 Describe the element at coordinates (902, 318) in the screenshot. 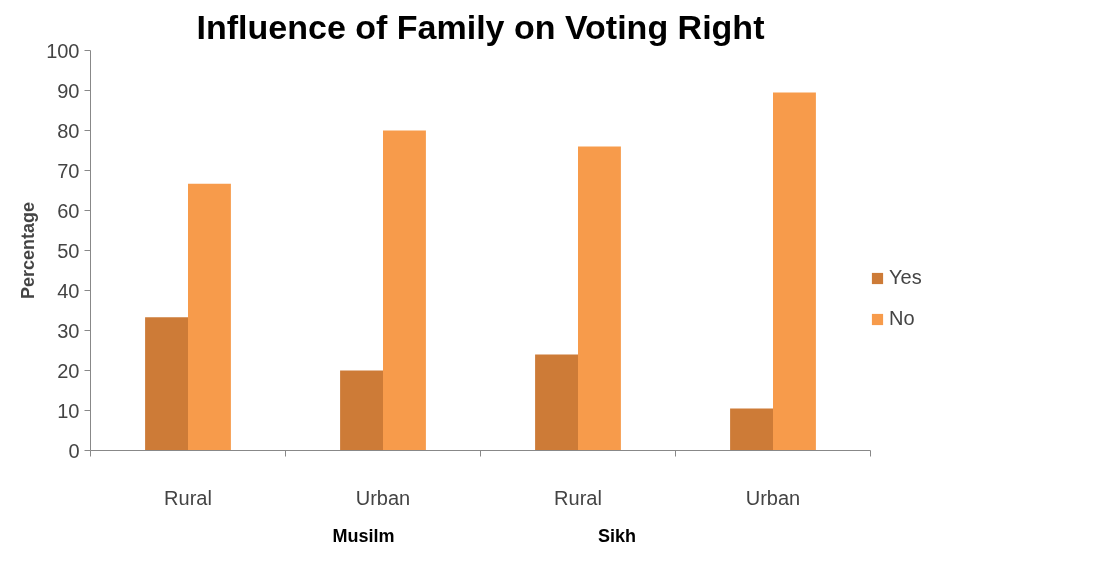

I see `legend-label: No` at that location.